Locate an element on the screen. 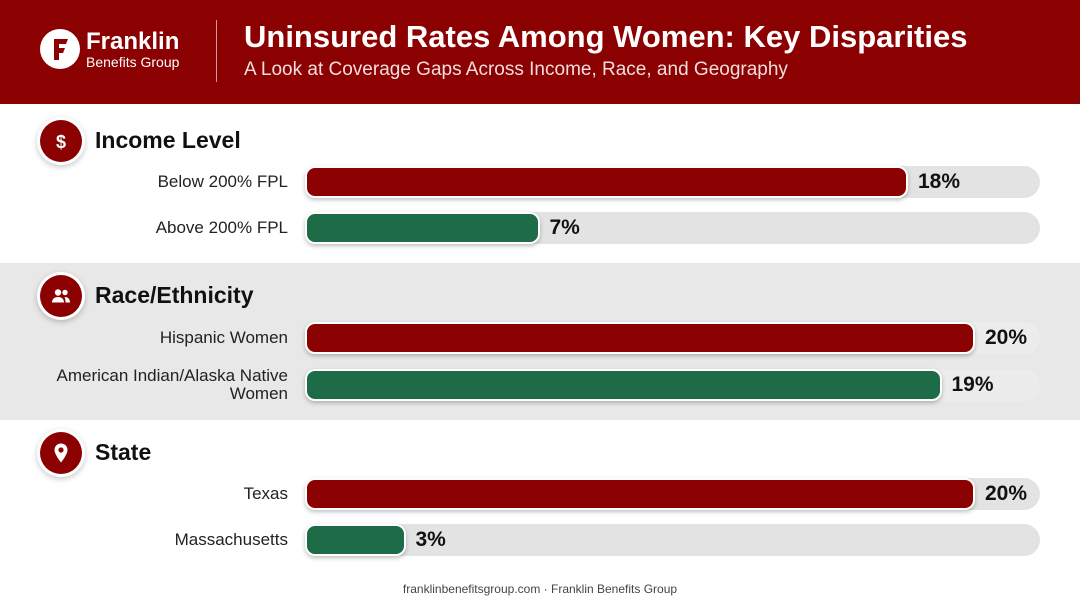  value-label: 7% is located at coordinates (564, 227).